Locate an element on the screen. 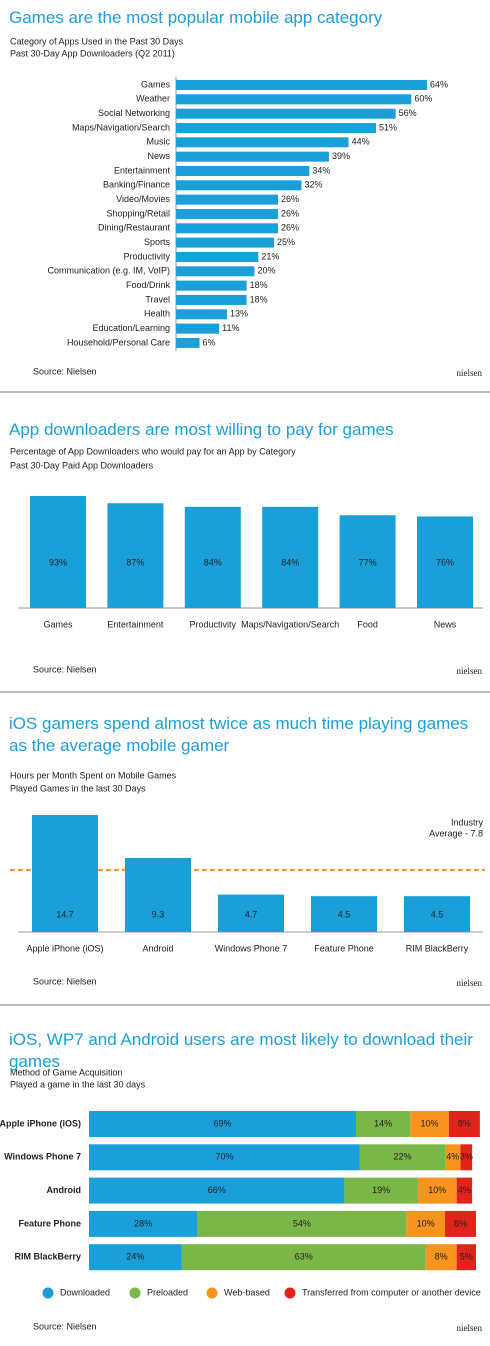 This screenshot has height=1346, width=490. value-label: 11% is located at coordinates (230, 328).